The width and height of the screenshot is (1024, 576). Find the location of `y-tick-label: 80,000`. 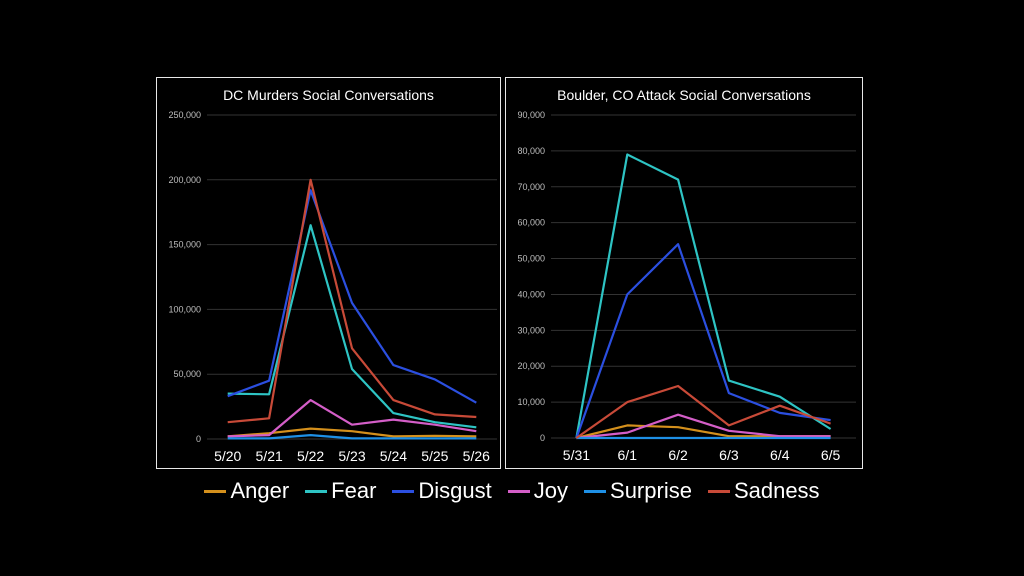

y-tick-label: 80,000 is located at coordinates (531, 151).